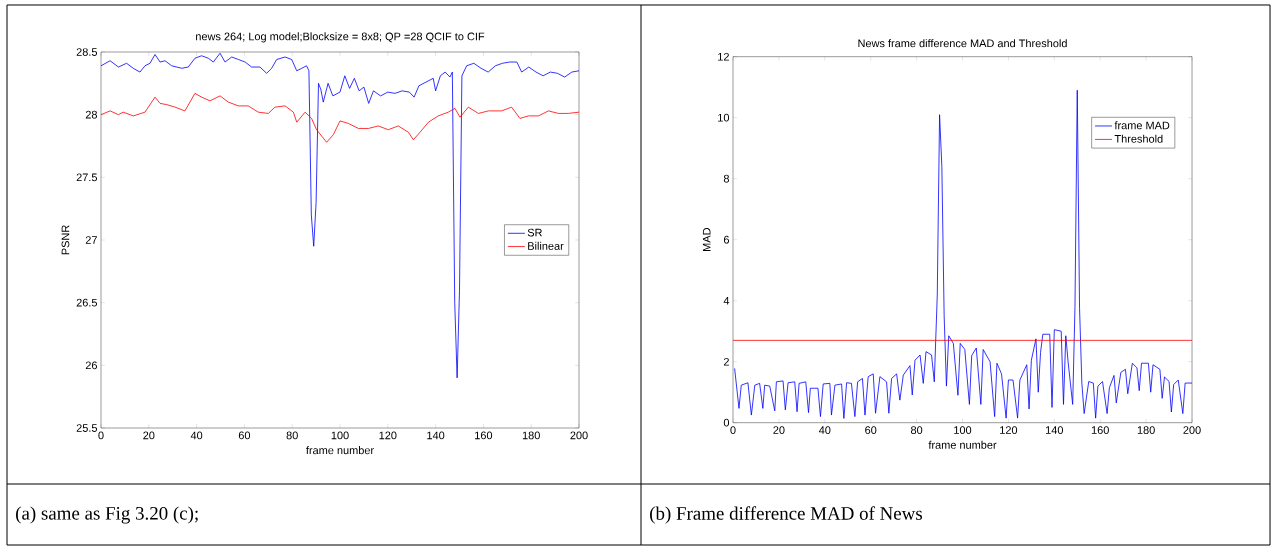 The width and height of the screenshot is (1276, 547). Describe the element at coordinates (91, 114) in the screenshot. I see `y-tick-label: 28` at that location.